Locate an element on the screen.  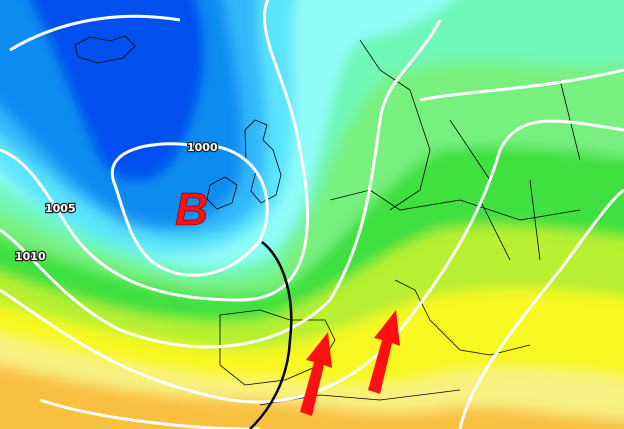
isobar-labels: 1000 1005 1010 is located at coordinates (116, 202).